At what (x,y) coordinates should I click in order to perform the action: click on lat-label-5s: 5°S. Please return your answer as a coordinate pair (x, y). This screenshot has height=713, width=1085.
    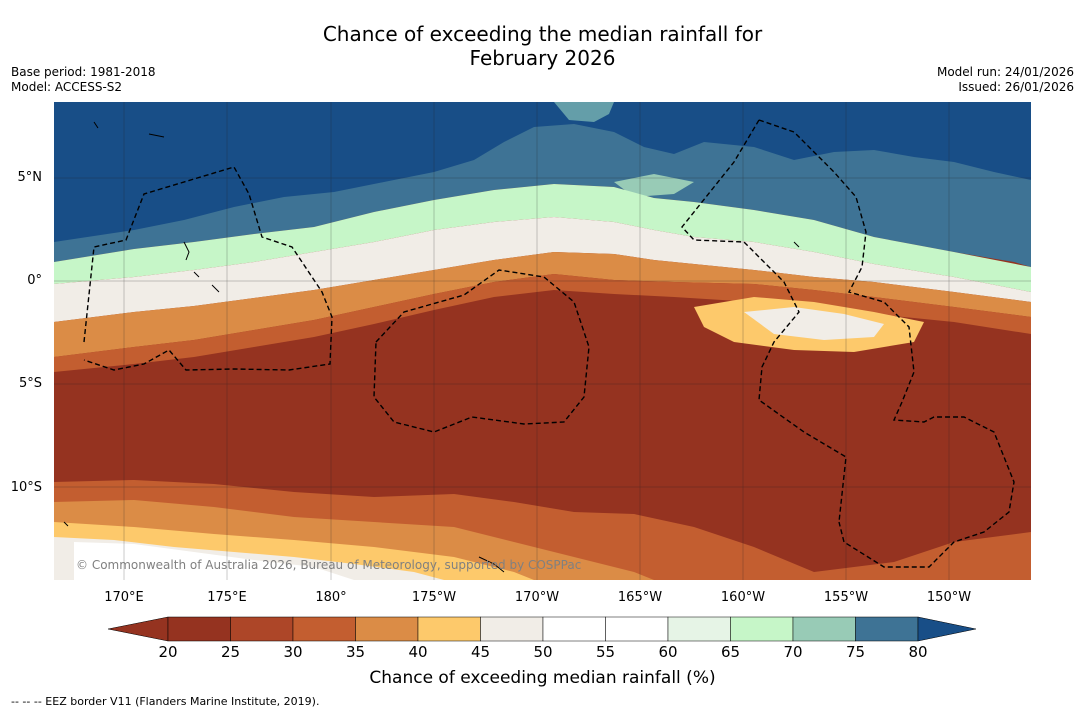
    Looking at the image, I should click on (30, 383).